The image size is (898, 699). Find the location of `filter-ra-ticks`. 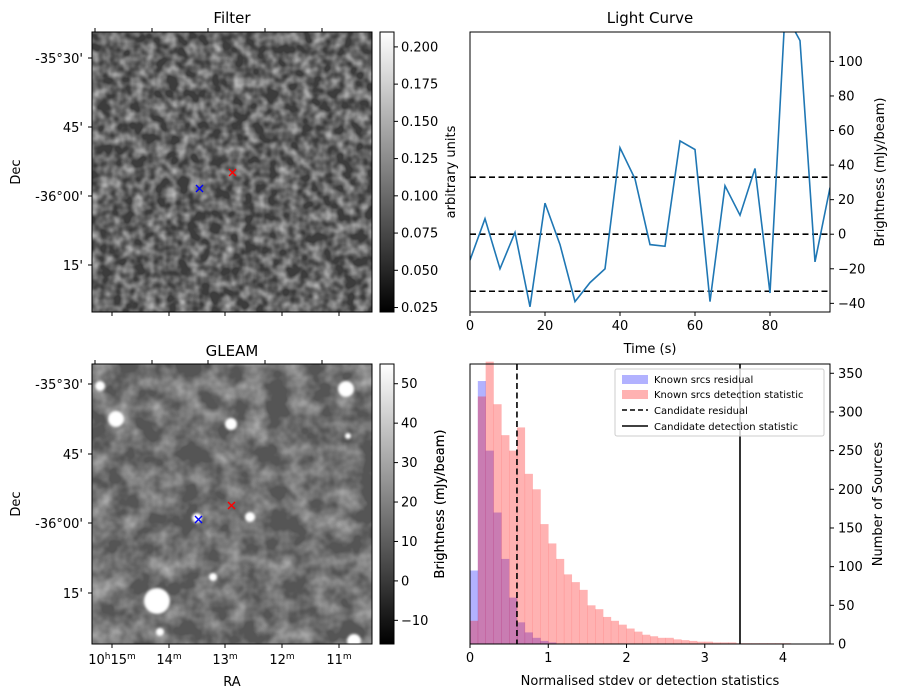

filter-ra-ticks is located at coordinates (217, 172).